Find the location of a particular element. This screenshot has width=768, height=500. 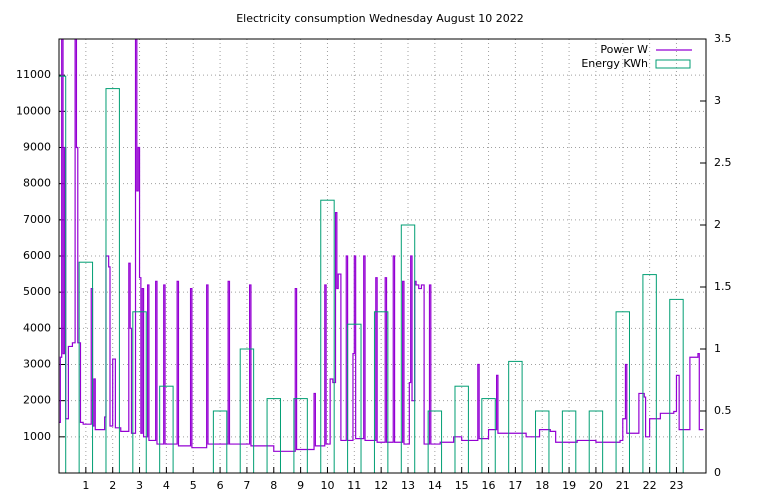

x-tick-label: 11 is located at coordinates (354, 485).